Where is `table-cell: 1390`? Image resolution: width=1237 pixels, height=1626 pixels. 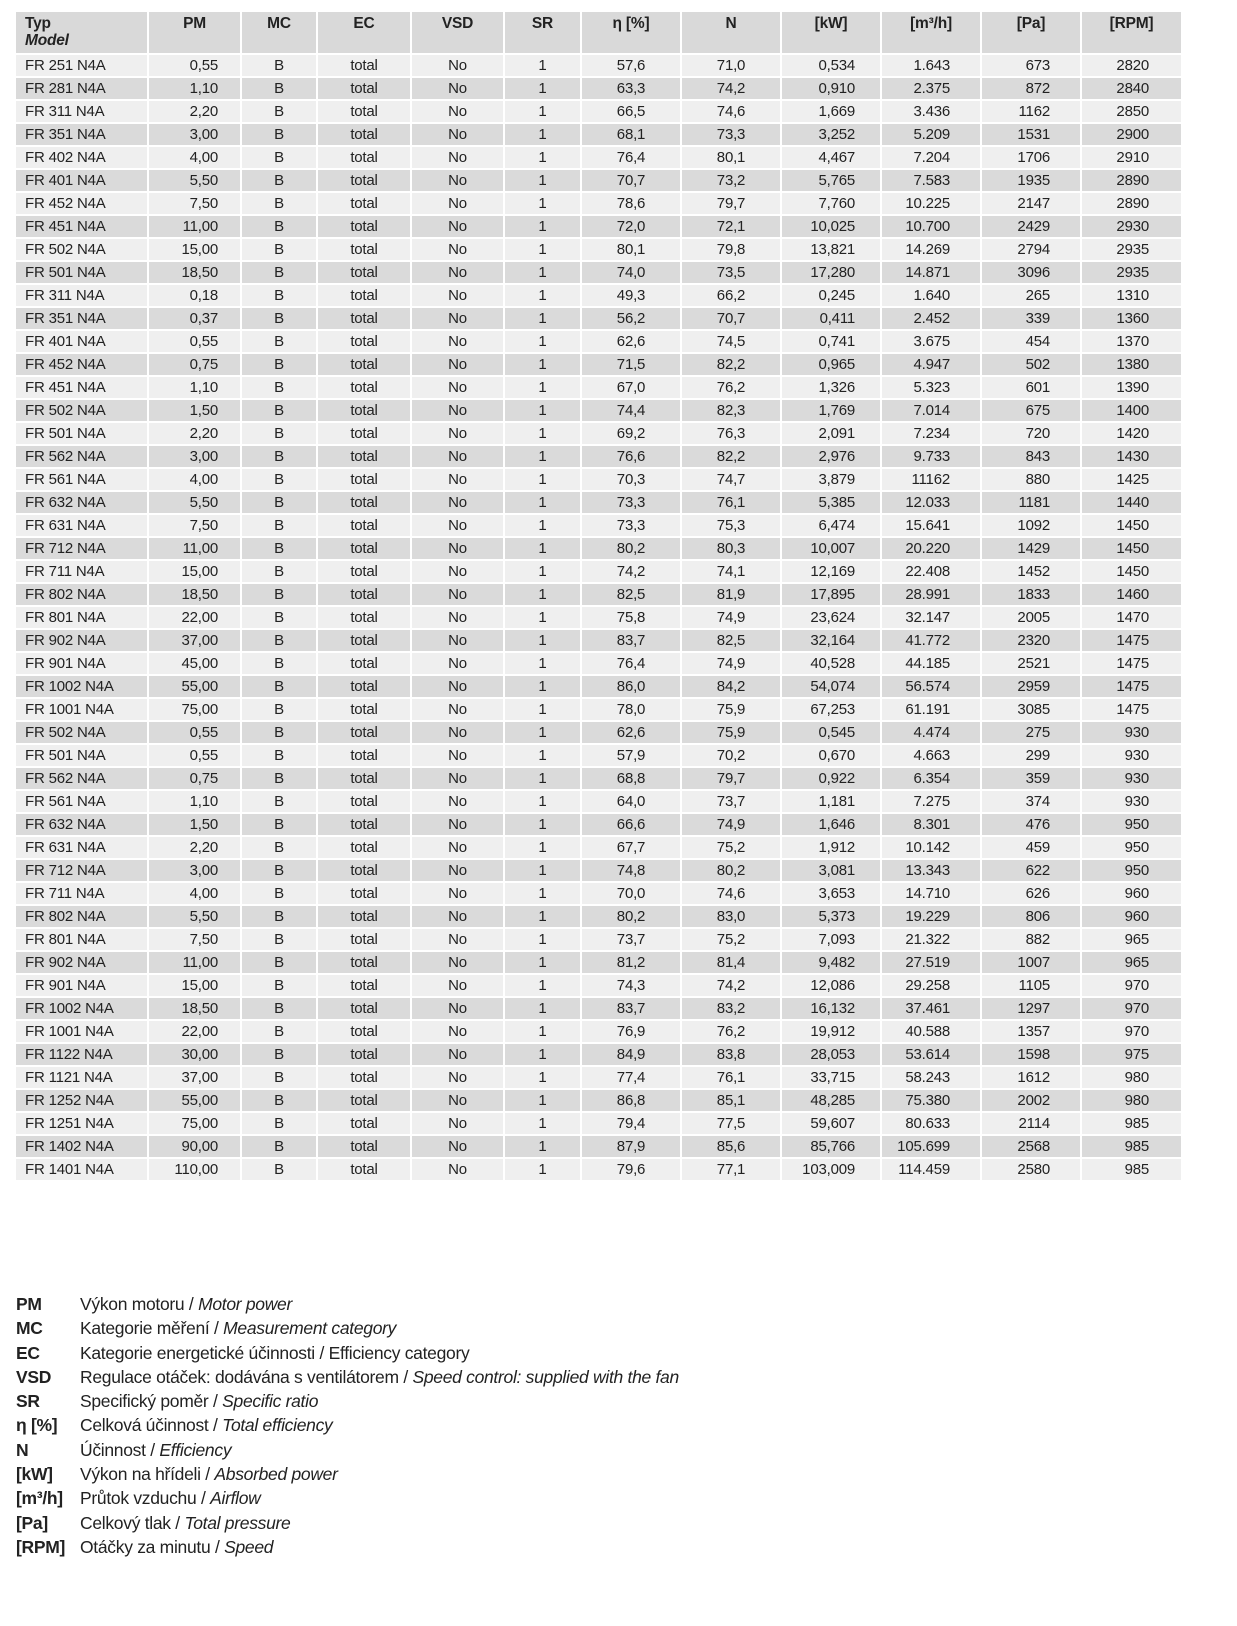
table-cell: 1390 is located at coordinates (1131, 387).